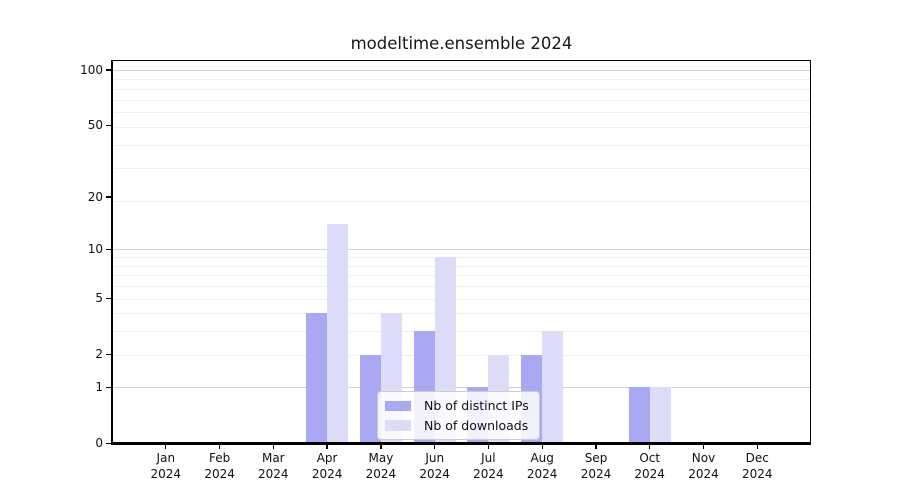  Describe the element at coordinates (370, 398) in the screenshot. I see `bar-nb-of-distinct-ips-may-2024` at that location.